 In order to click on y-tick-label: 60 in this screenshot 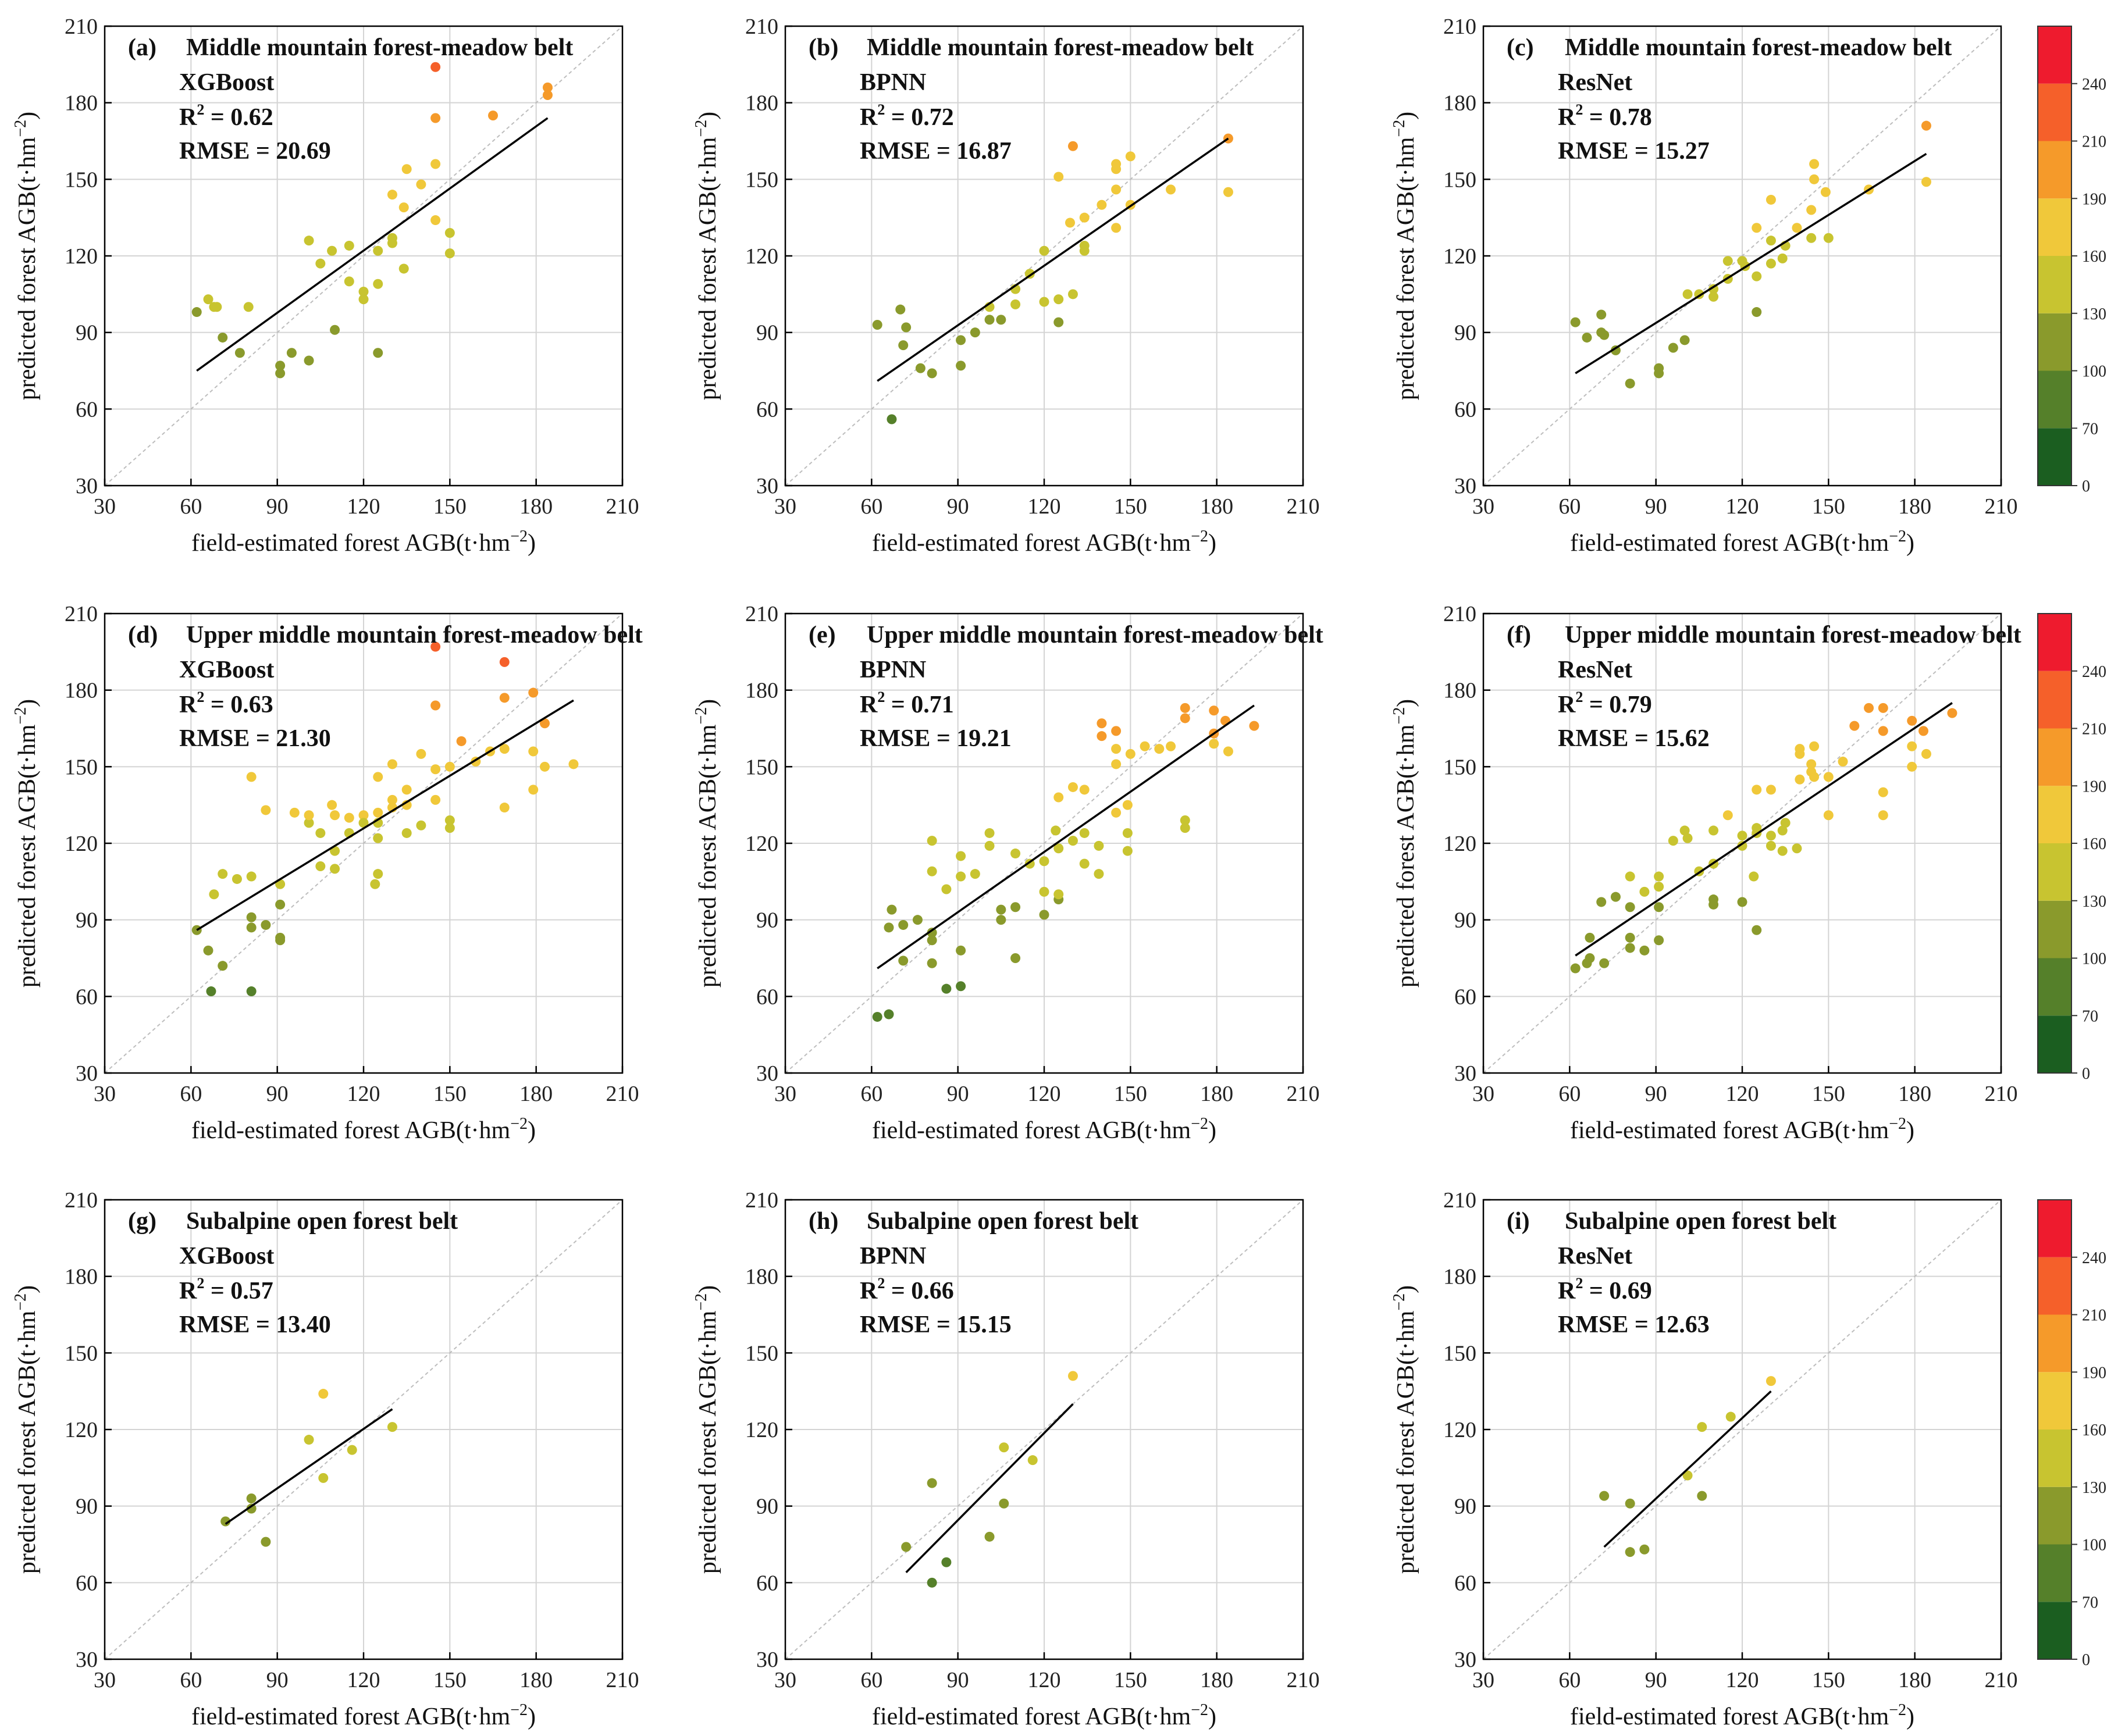, I will do `click(1465, 997)`.